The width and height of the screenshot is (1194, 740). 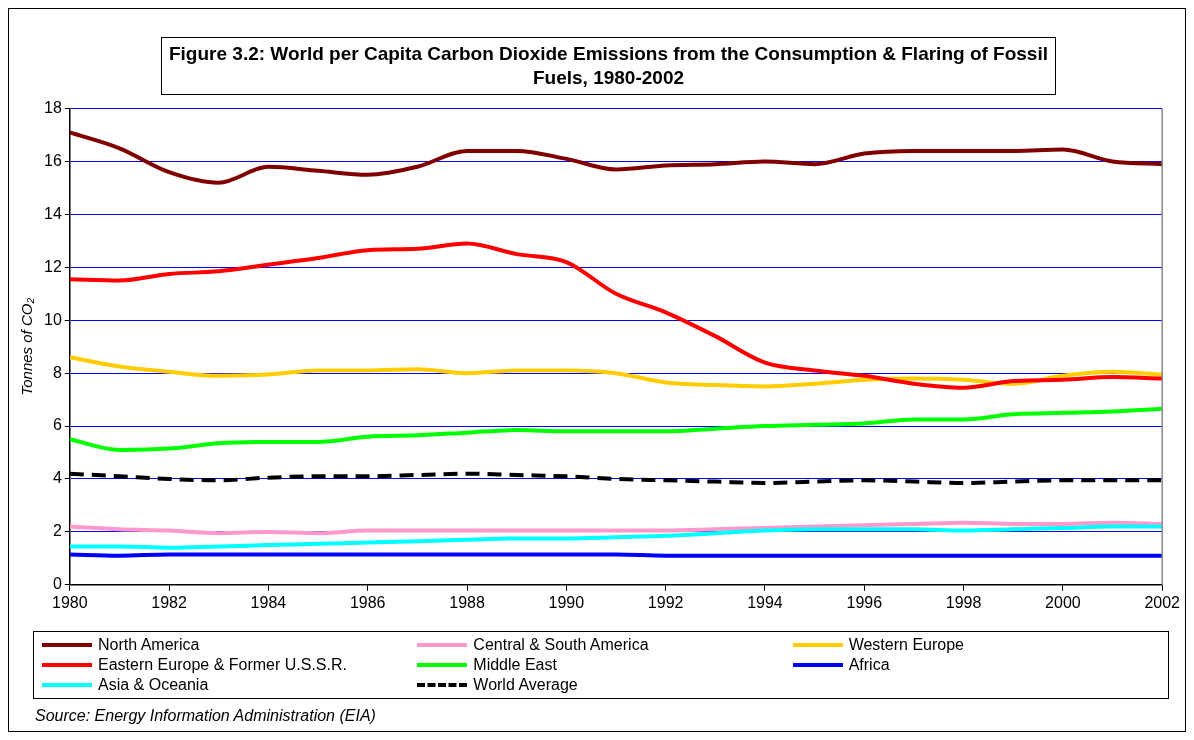 I want to click on x-tick-label: 1990, so click(x=566, y=602).